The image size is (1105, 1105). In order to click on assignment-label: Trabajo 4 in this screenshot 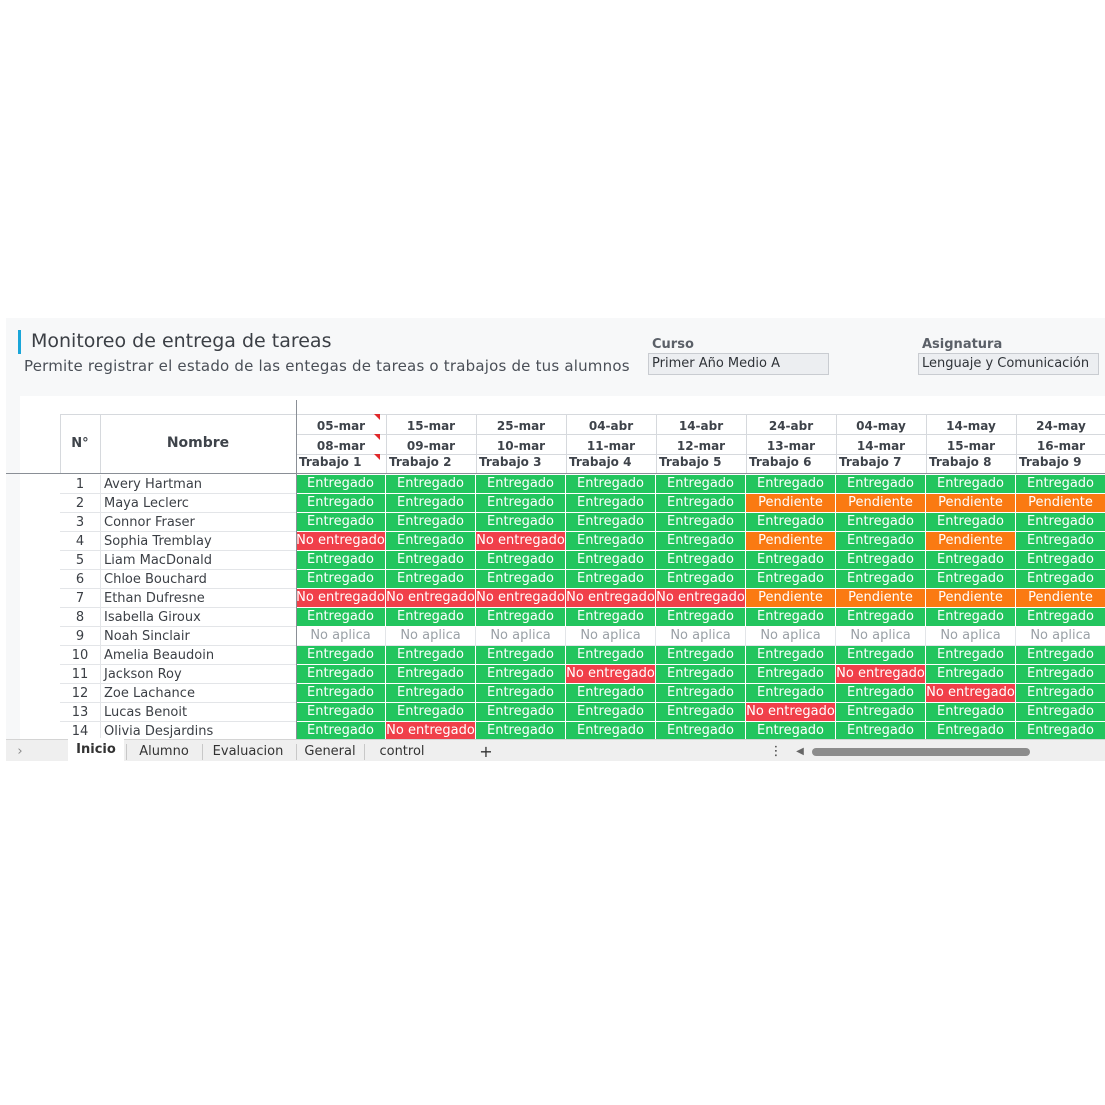, I will do `click(600, 462)`.